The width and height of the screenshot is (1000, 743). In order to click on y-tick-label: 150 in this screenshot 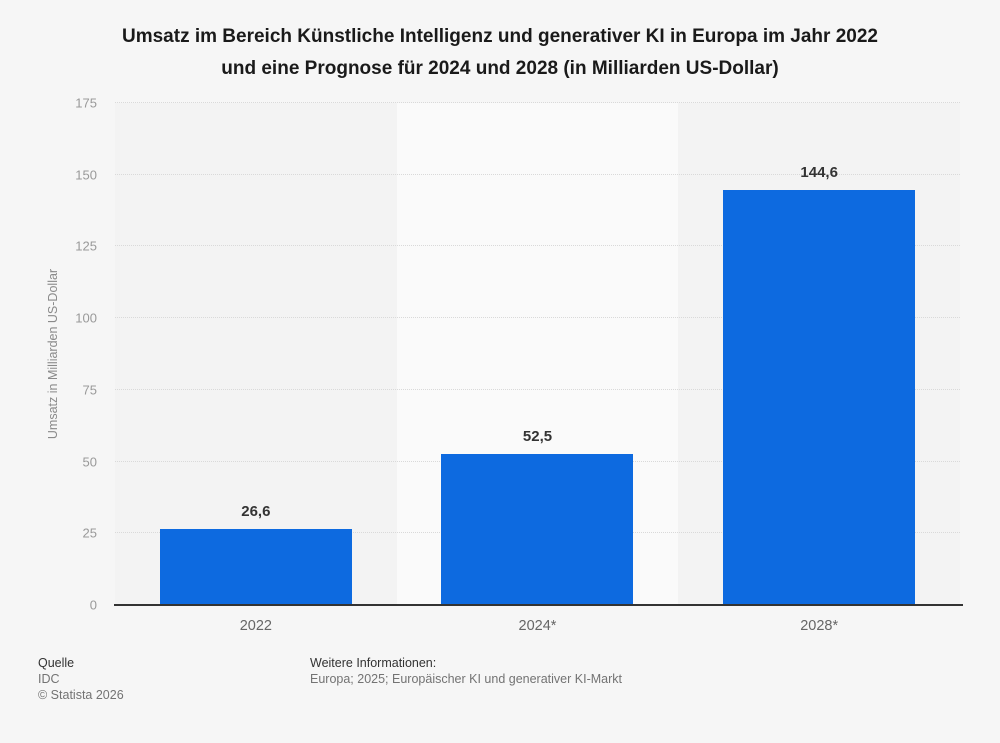, I will do `click(86, 175)`.